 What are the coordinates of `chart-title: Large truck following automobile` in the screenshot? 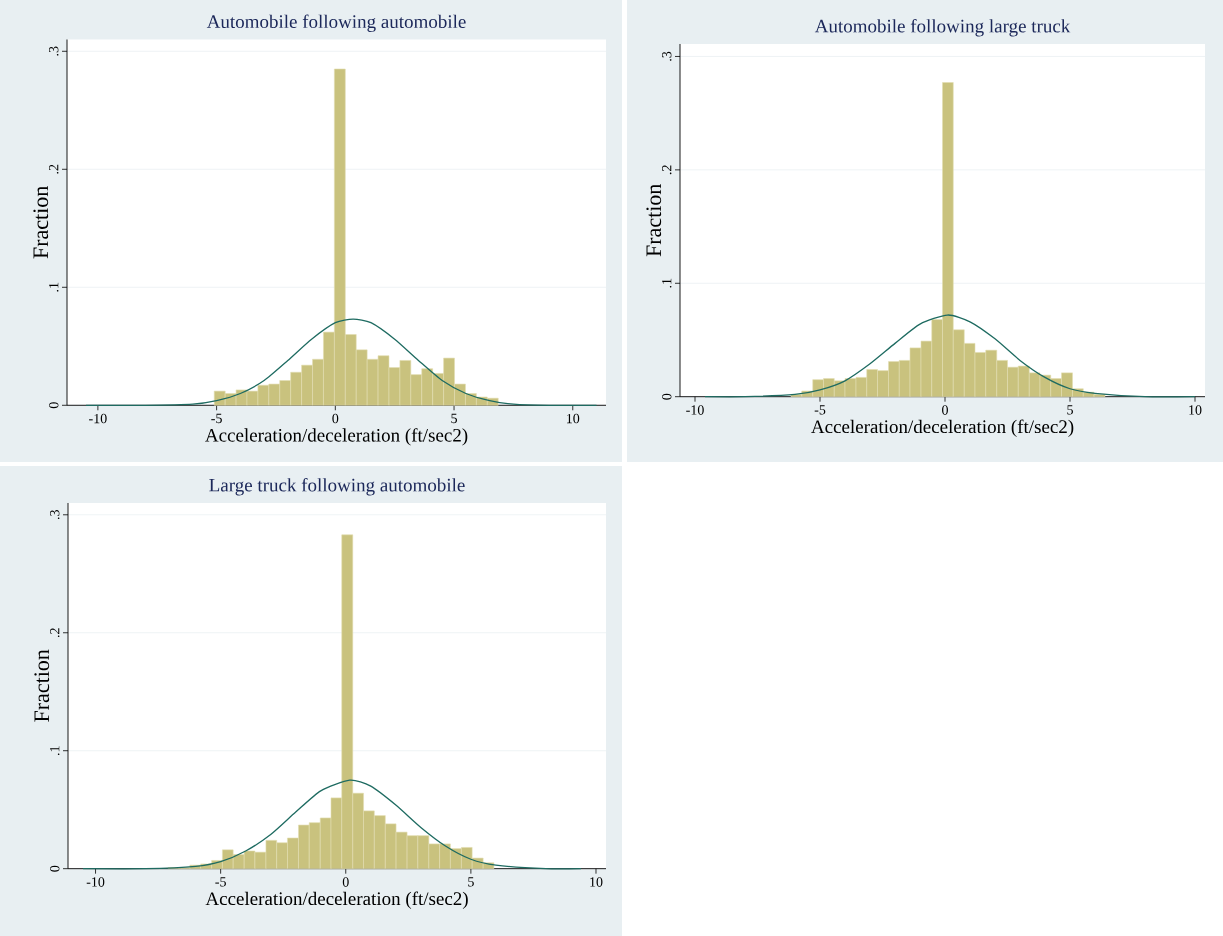 It's located at (337, 486).